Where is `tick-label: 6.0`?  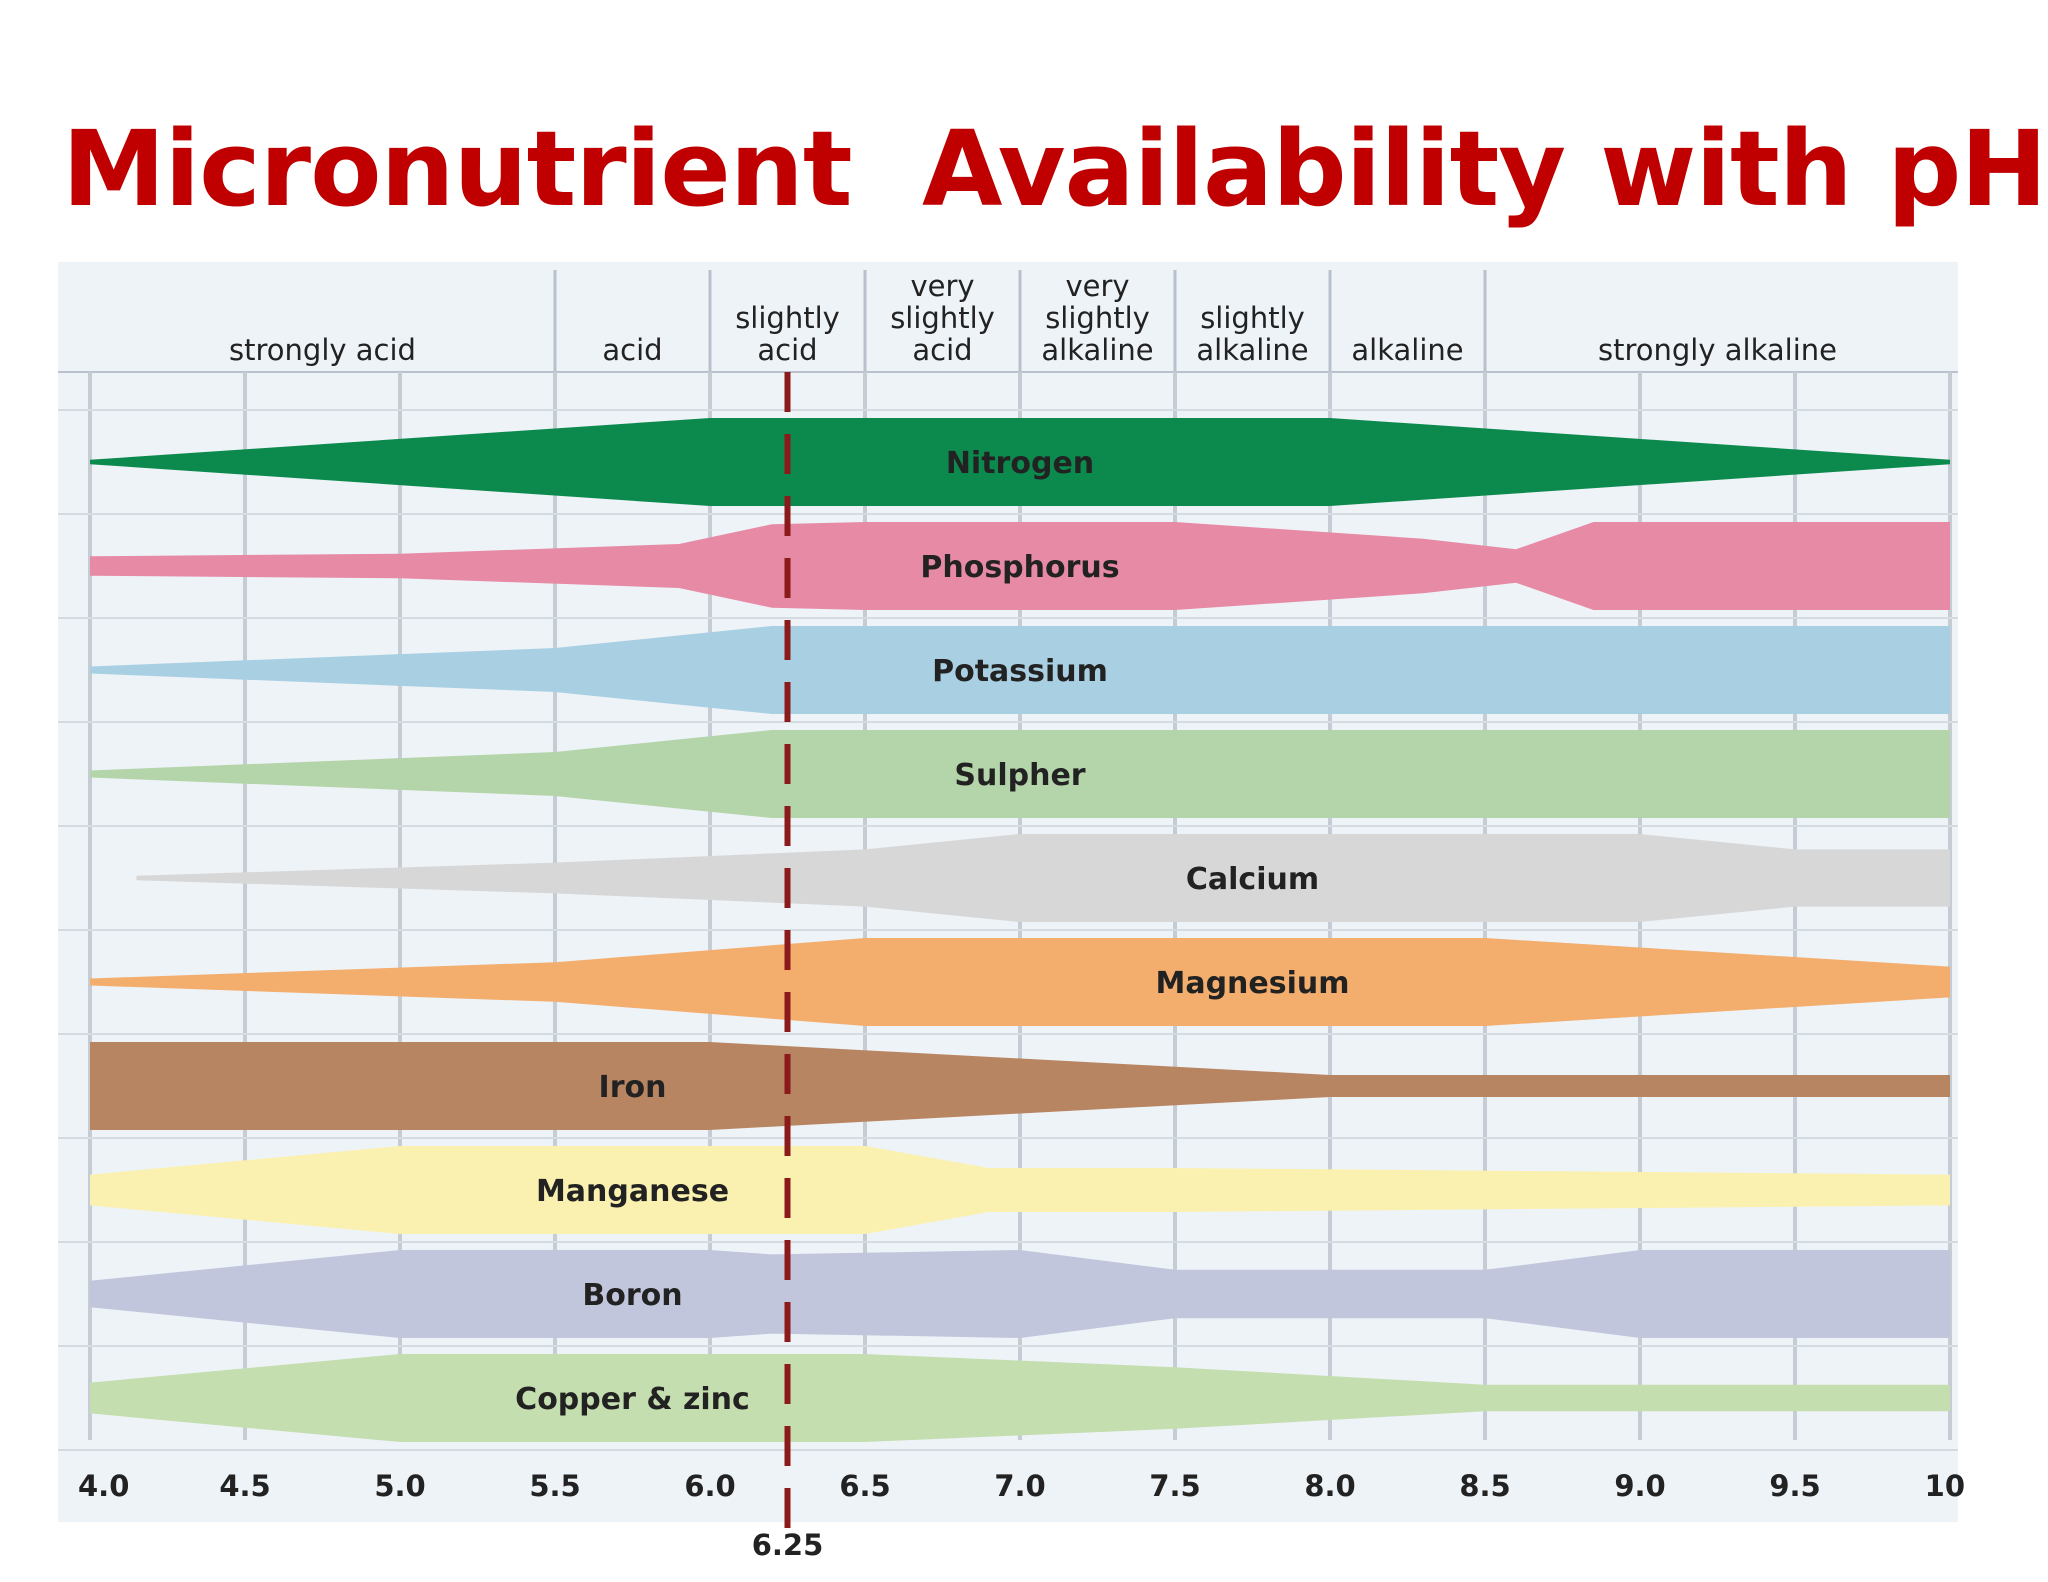 tick-label: 6.0 is located at coordinates (709, 1486).